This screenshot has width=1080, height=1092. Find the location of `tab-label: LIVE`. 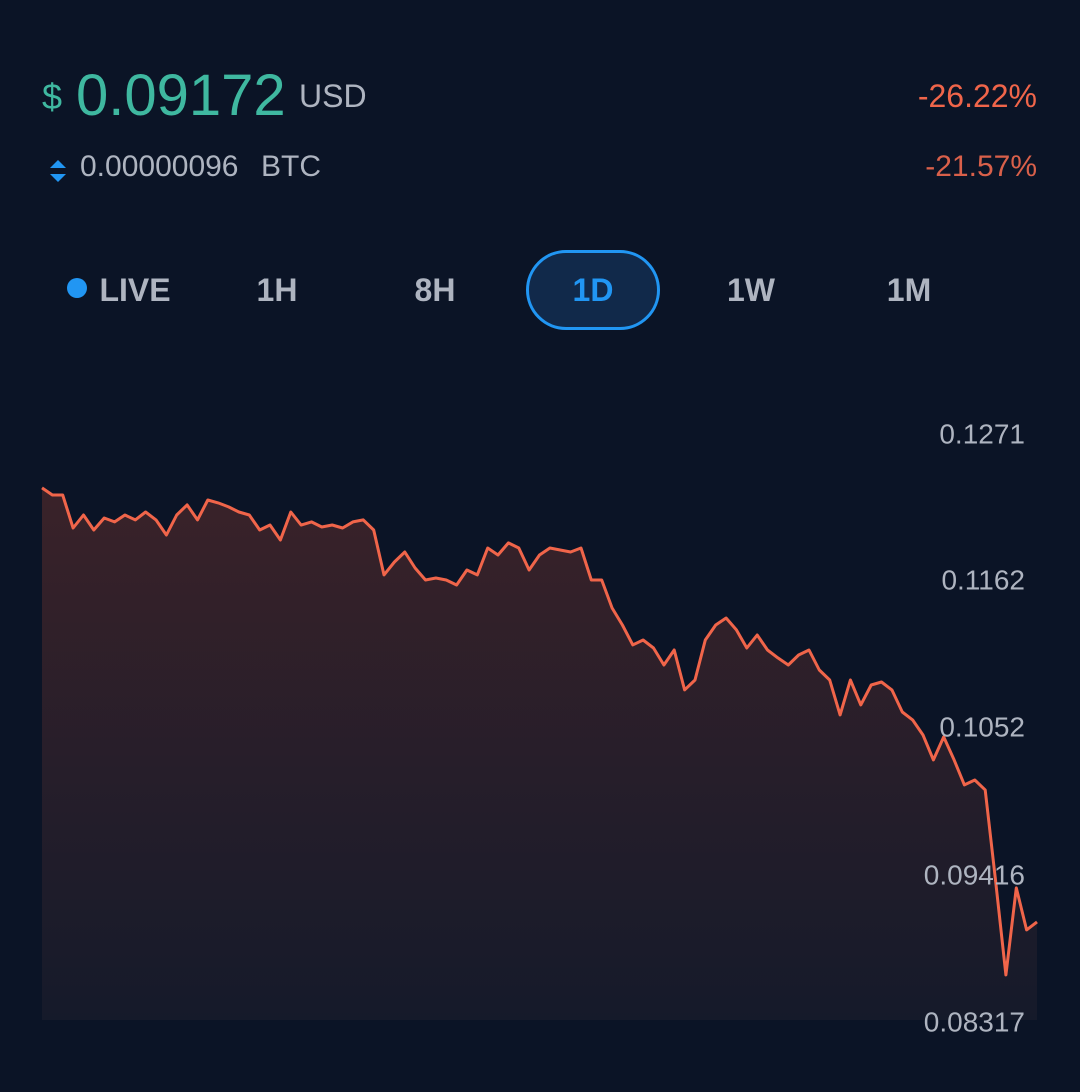

tab-label: LIVE is located at coordinates (135, 290).